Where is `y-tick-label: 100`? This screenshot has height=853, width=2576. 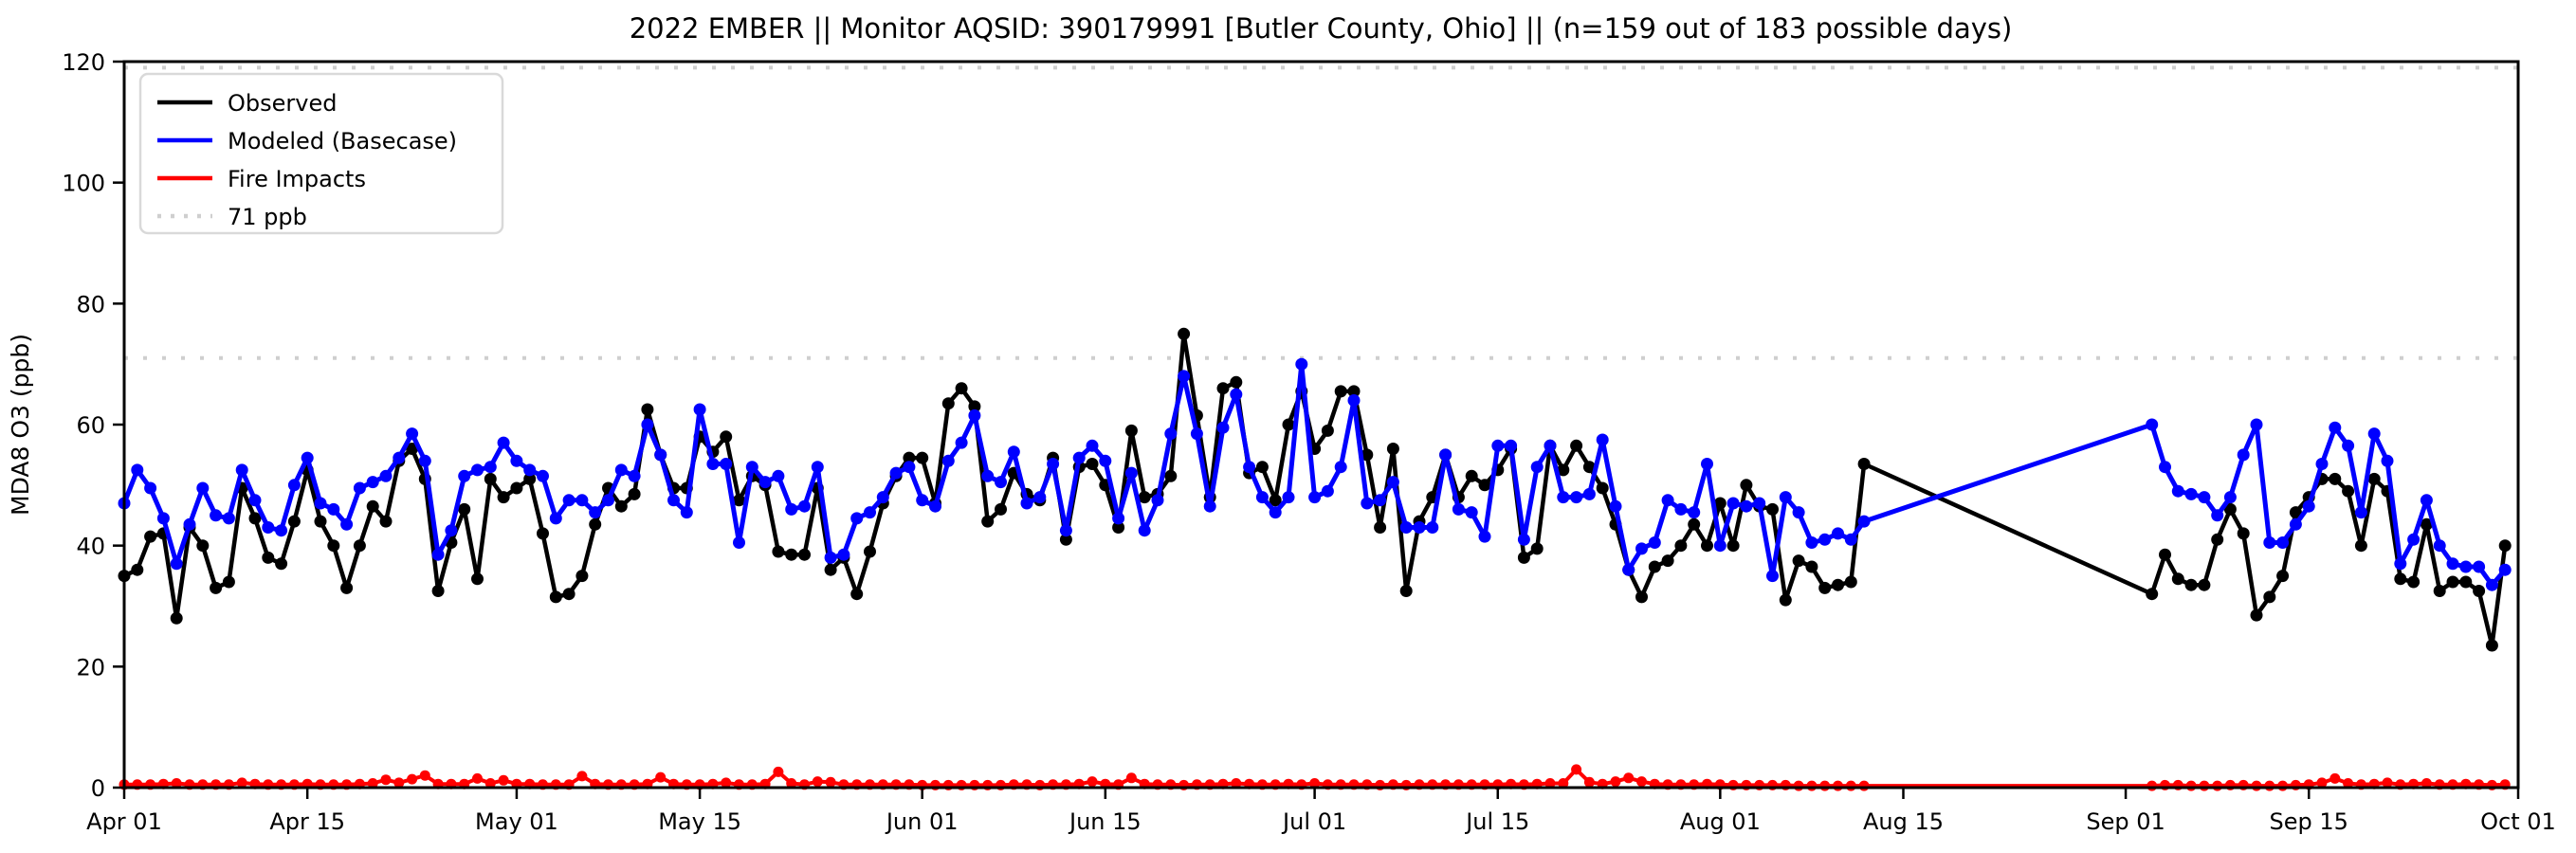 y-tick-label: 100 is located at coordinates (83, 184).